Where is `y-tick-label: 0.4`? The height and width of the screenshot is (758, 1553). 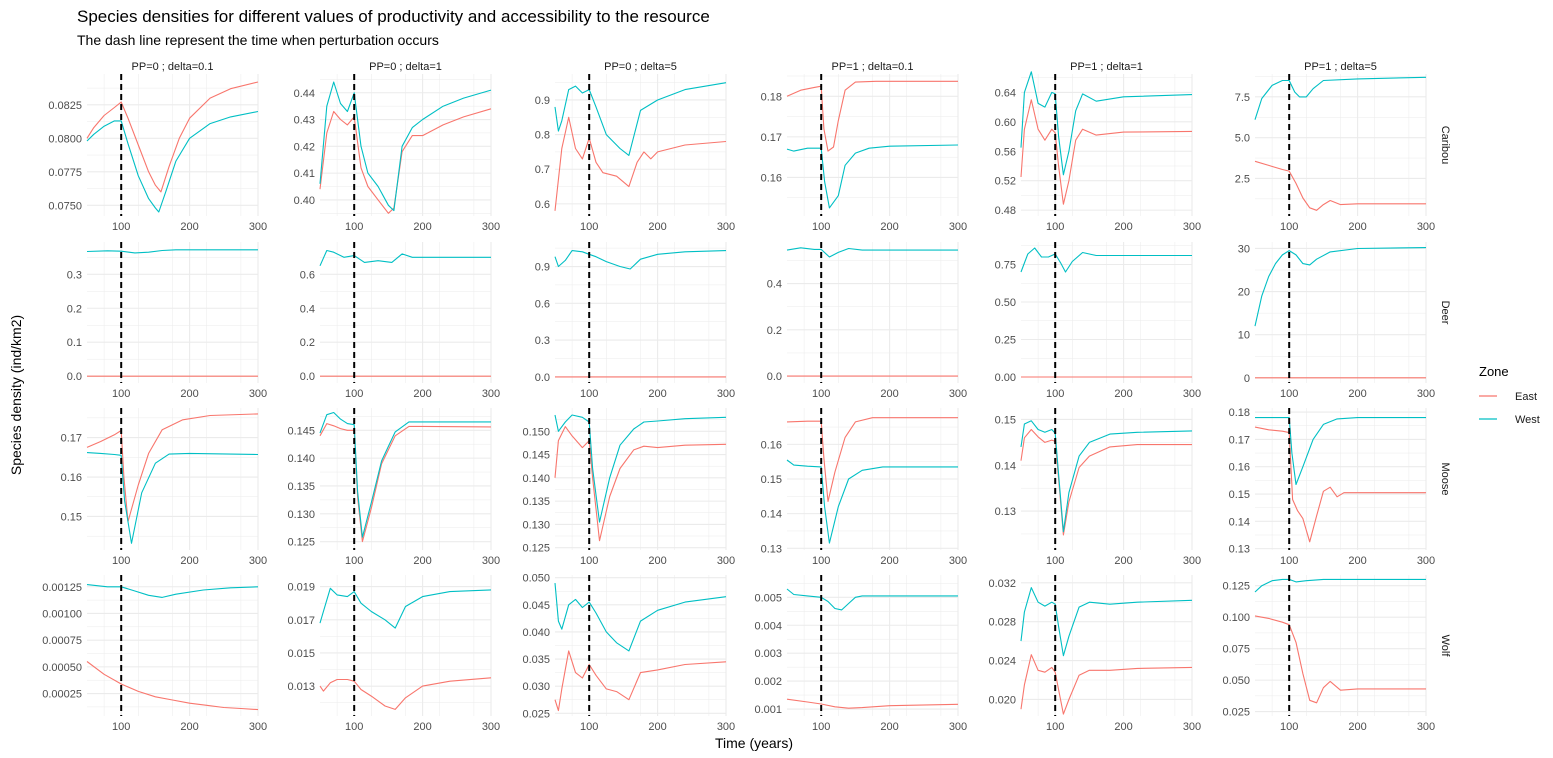 y-tick-label: 0.4 is located at coordinates (307, 309).